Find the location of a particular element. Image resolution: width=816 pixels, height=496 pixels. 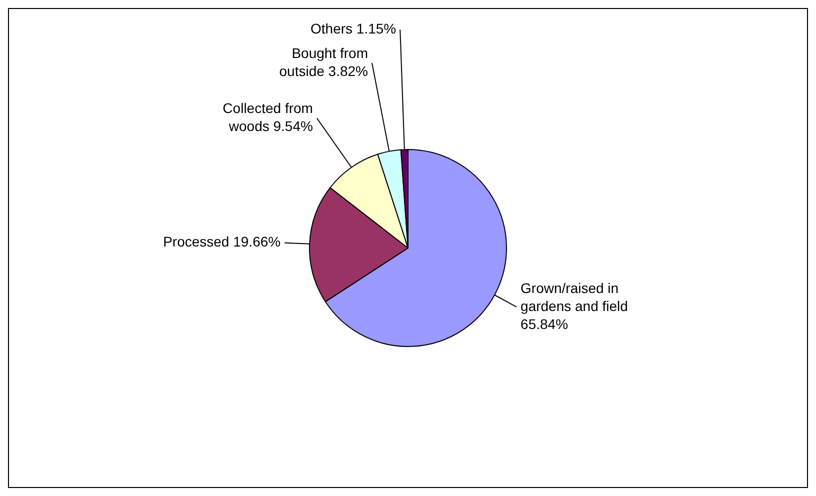

data-label: 65.84% is located at coordinates (544, 324).